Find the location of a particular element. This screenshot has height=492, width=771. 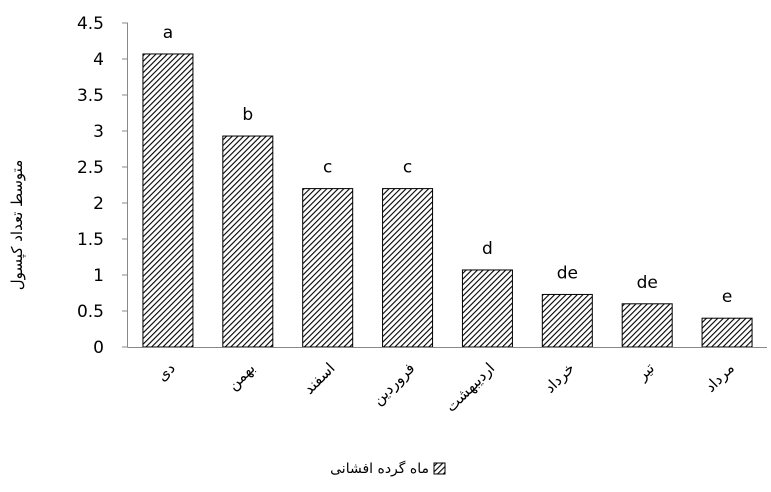

x-tick-label: اسفند is located at coordinates (319, 378).